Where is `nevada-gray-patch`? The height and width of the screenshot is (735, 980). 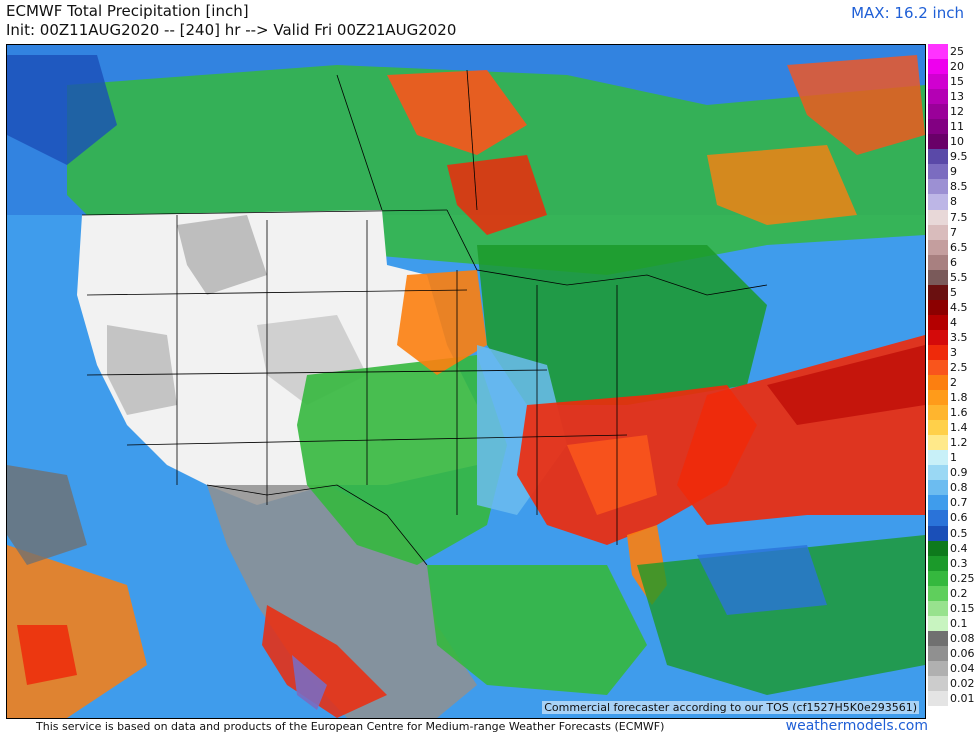
nevada-gray-patch is located at coordinates (142, 370).